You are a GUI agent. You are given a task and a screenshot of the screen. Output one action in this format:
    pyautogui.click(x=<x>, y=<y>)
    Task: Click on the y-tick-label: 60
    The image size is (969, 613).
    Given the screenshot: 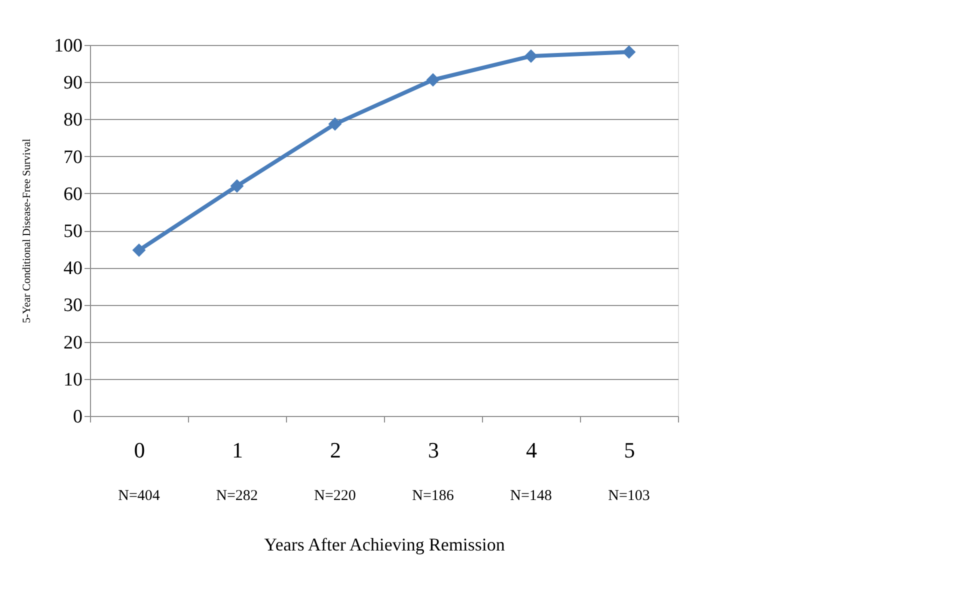 What is the action you would take?
    pyautogui.click(x=73, y=194)
    